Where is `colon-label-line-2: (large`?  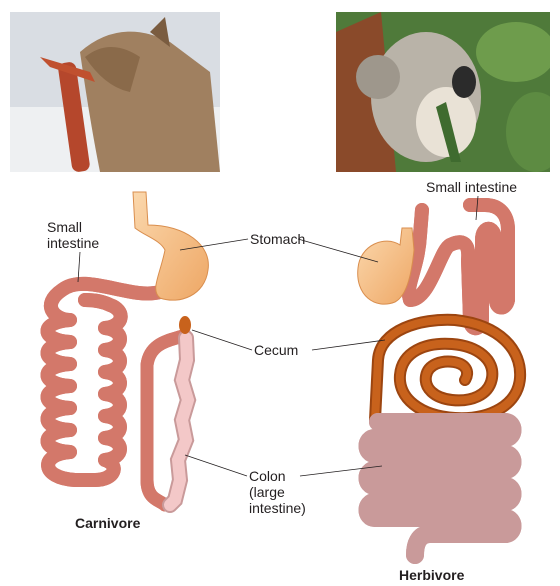
colon-label-line-2: (large is located at coordinates (267, 492).